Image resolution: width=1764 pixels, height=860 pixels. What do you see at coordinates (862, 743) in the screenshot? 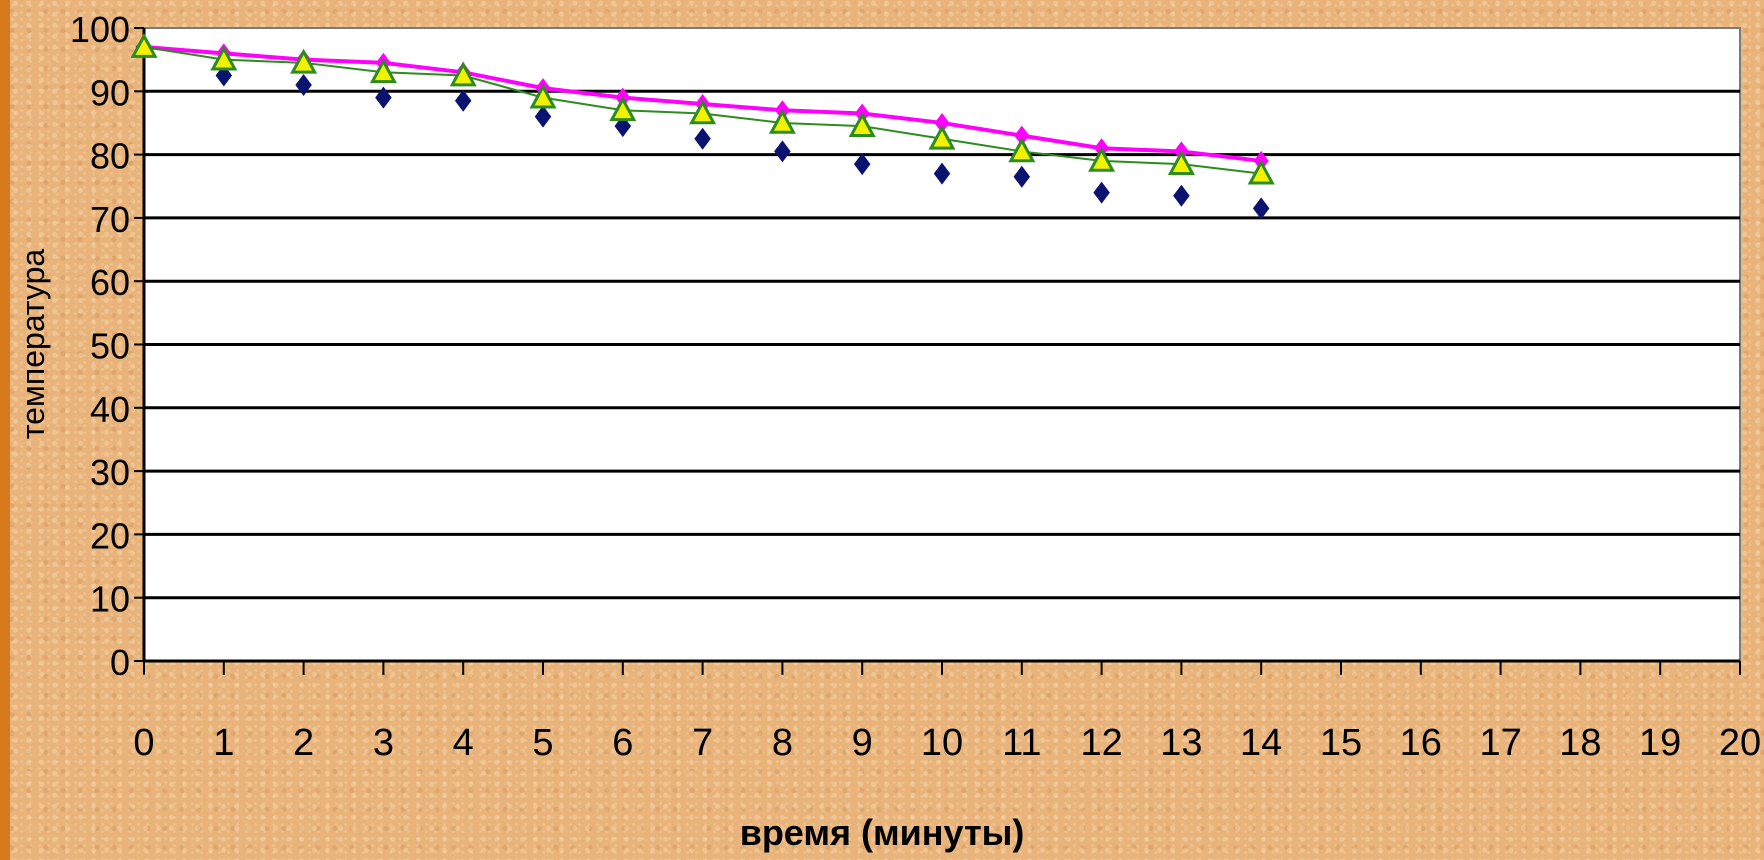
I see `x-tick-label: 9` at bounding box center [862, 743].